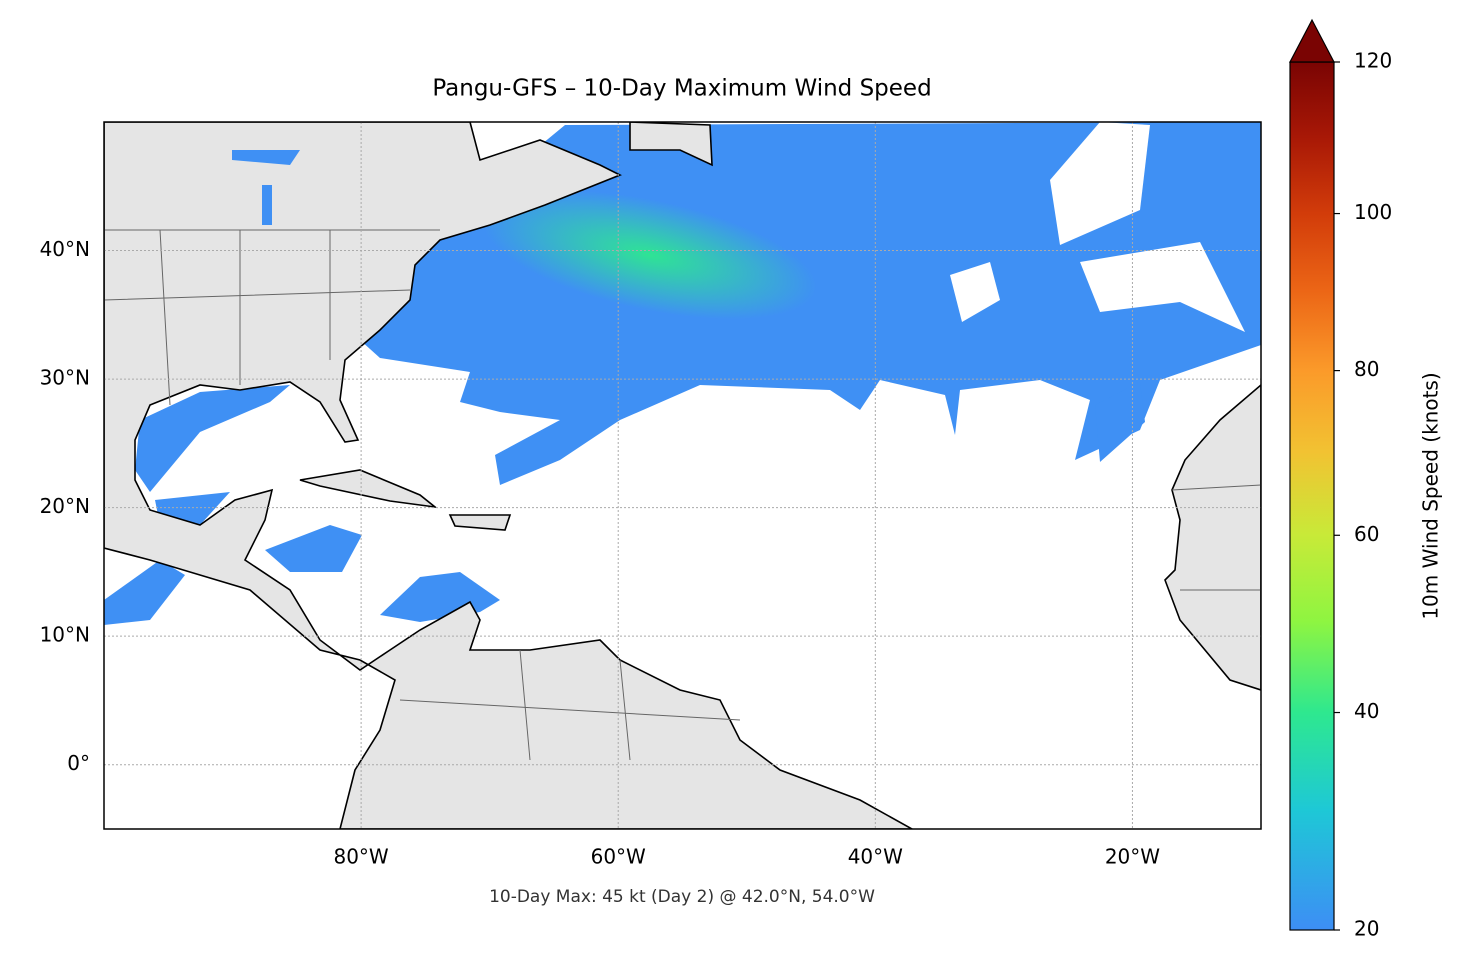 This screenshot has width=1466, height=973. Describe the element at coordinates (618, 857) in the screenshot. I see `x-tick-label: 60°W` at that location.